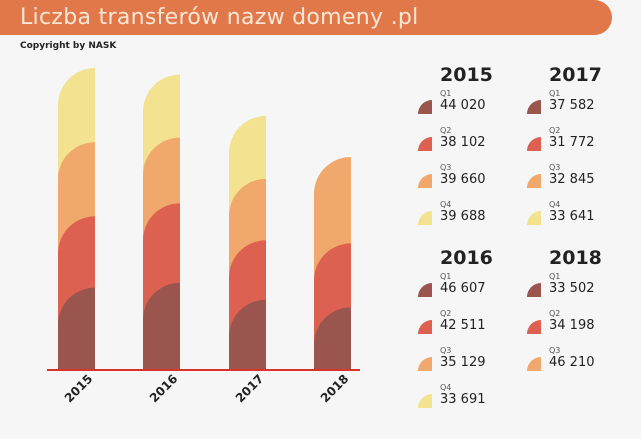 This screenshot has width=641, height=439. Describe the element at coordinates (247, 334) in the screenshot. I see `bar-2017-q1` at that location.